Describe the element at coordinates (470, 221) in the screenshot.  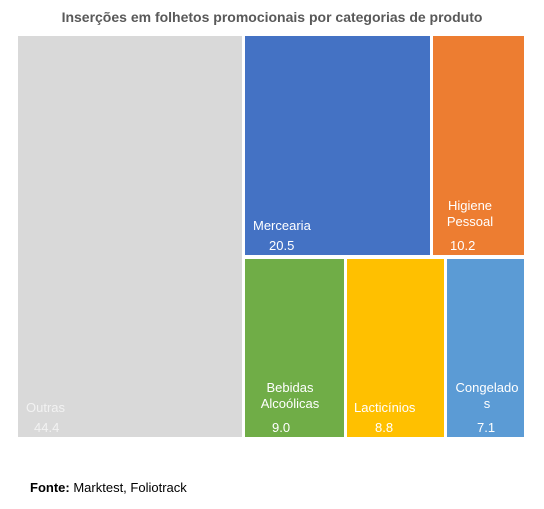
I see `tile-label-line: Pessoal` at that location.